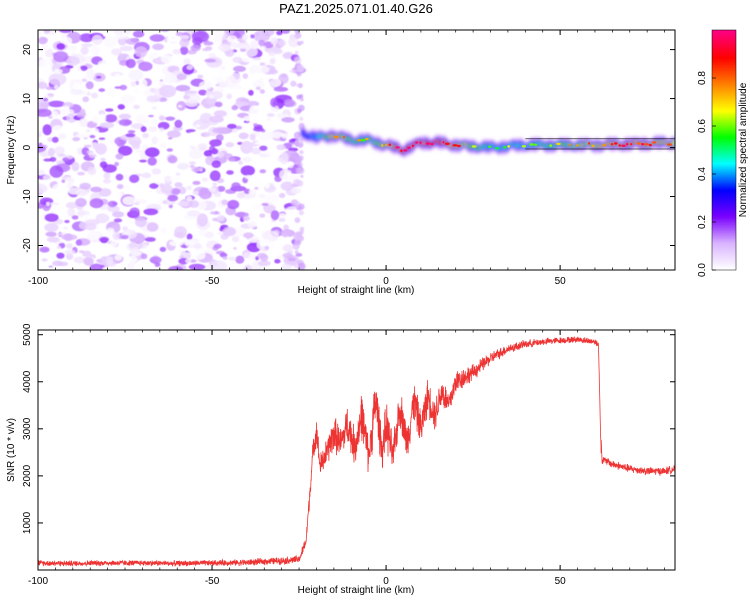 This screenshot has height=600, width=750. What do you see at coordinates (11, 450) in the screenshot?
I see `snr-y-label: SNR (10 * v/v)` at bounding box center [11, 450].